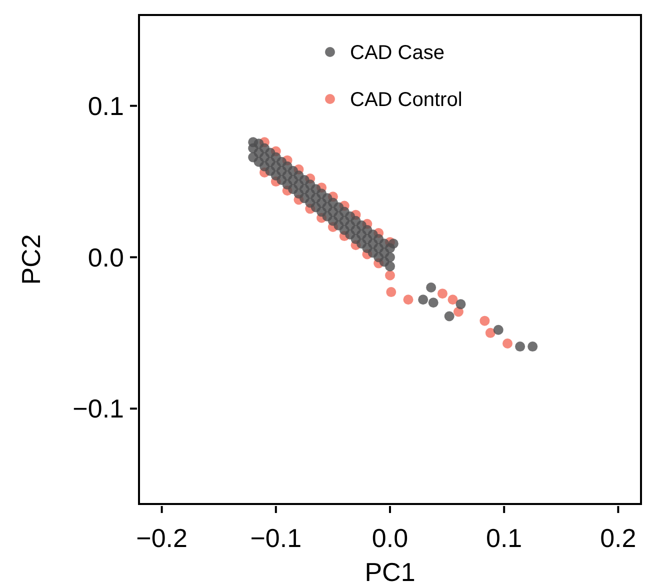 Image resolution: width=652 pixels, height=587 pixels. I want to click on legend-label: CAD Case, so click(397, 53).